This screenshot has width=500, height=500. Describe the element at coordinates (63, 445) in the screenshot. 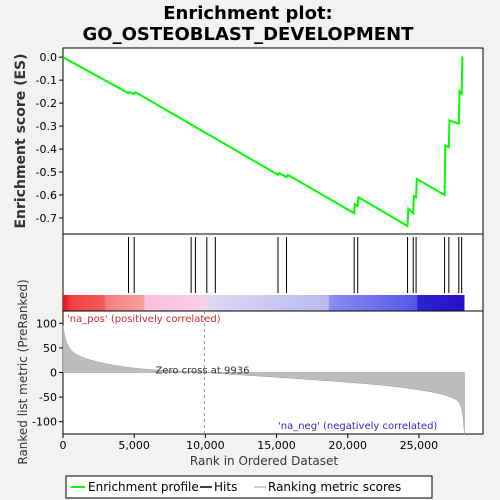

I see `x-tick-label: 0` at that location.